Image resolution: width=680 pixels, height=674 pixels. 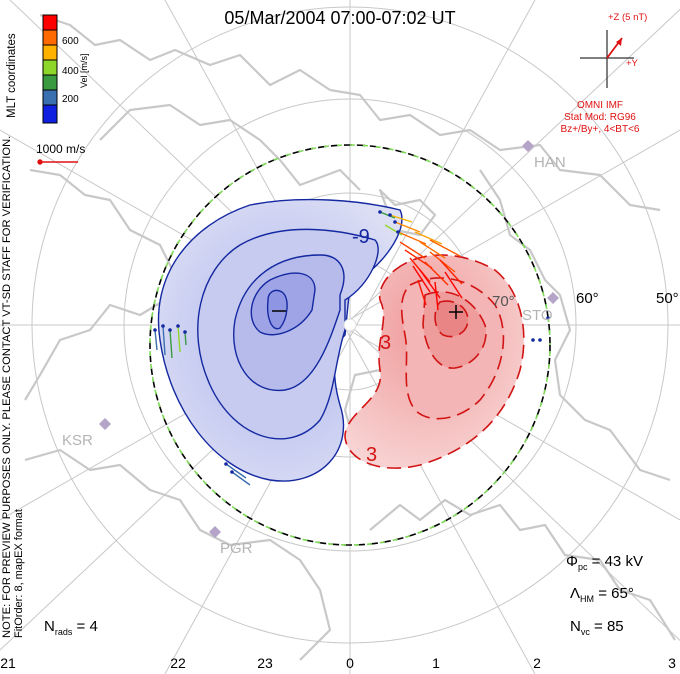 I want to click on latitude-label-70: 70°, so click(x=503, y=301).